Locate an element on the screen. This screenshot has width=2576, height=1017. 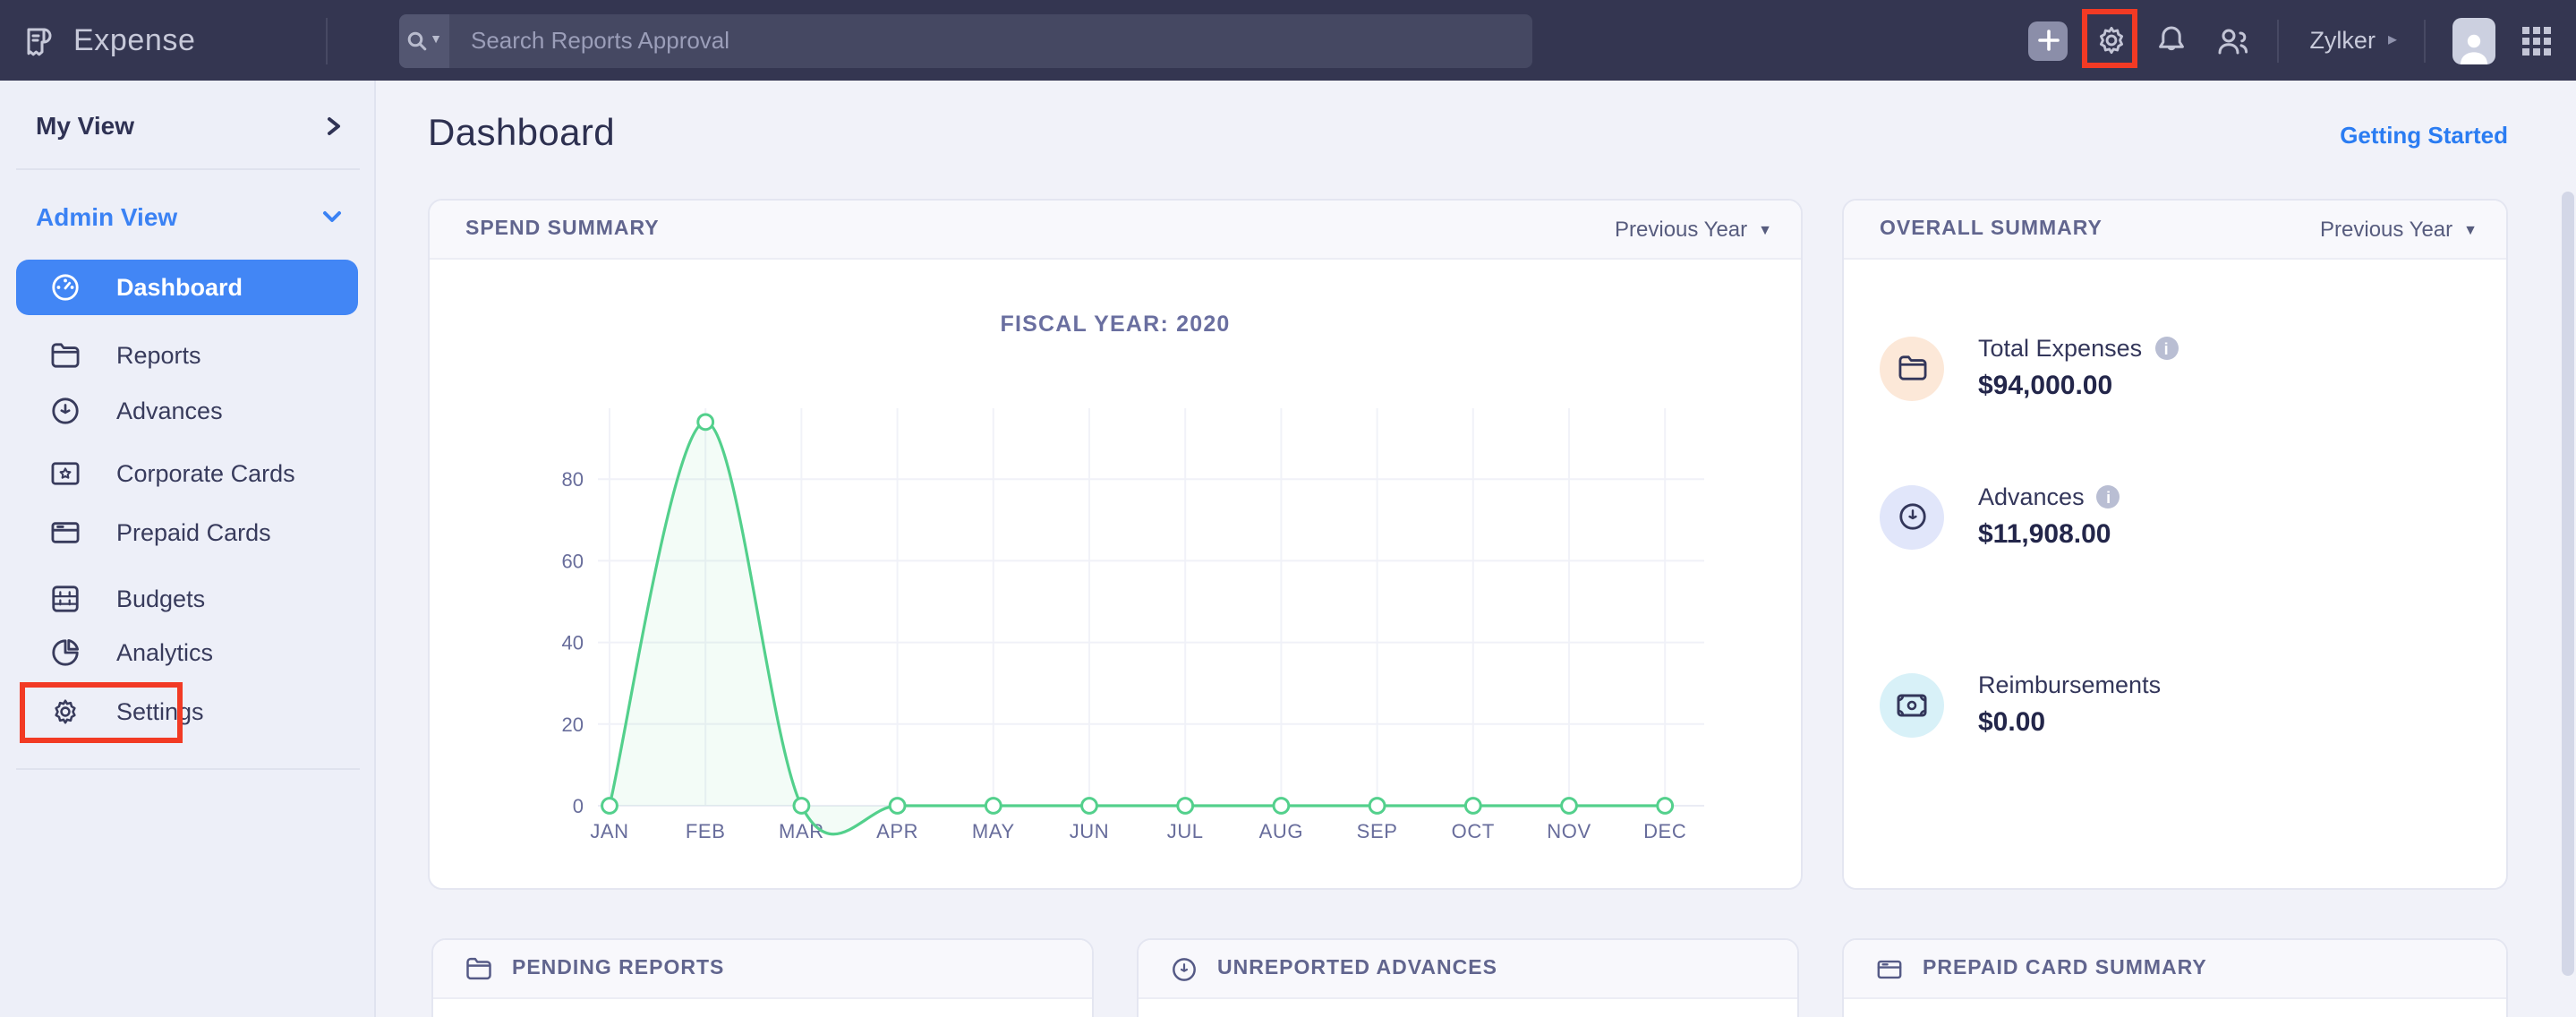
svg-text: MAR is located at coordinates (801, 831).